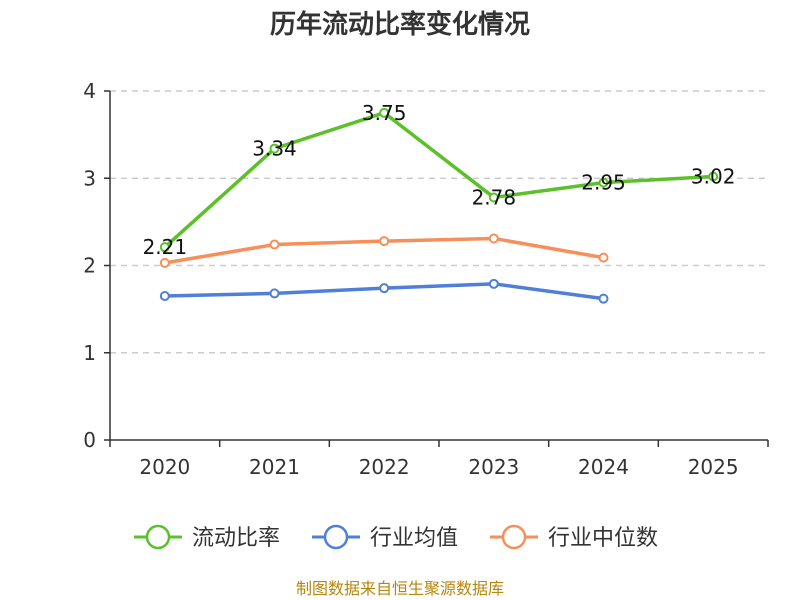 Image resolution: width=800 pixels, height=600 pixels. Describe the element at coordinates (603, 467) in the screenshot. I see `x-tick-label: 2024` at that location.